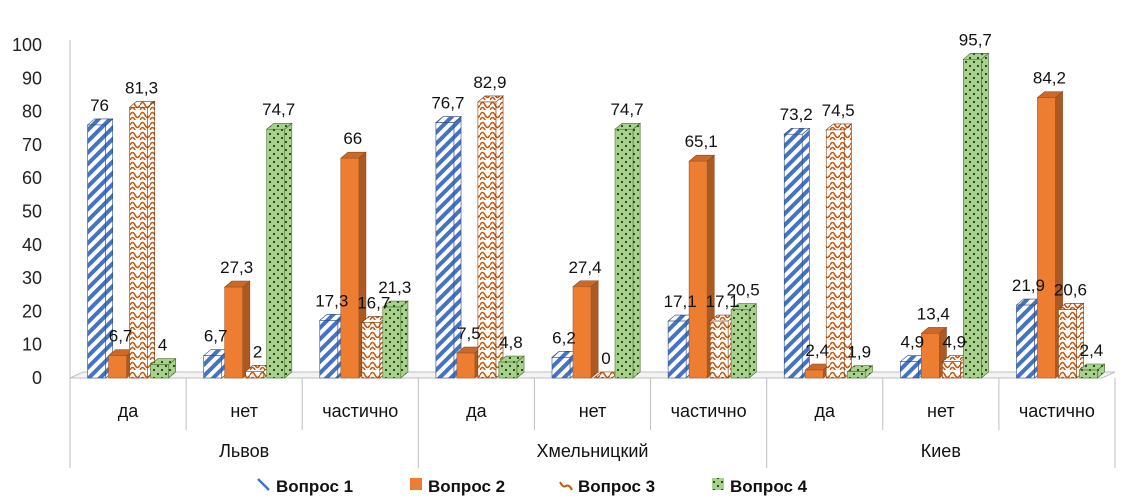 The height and width of the screenshot is (500, 1132). I want to click on legend-label: Вопрос 4, so click(769, 486).